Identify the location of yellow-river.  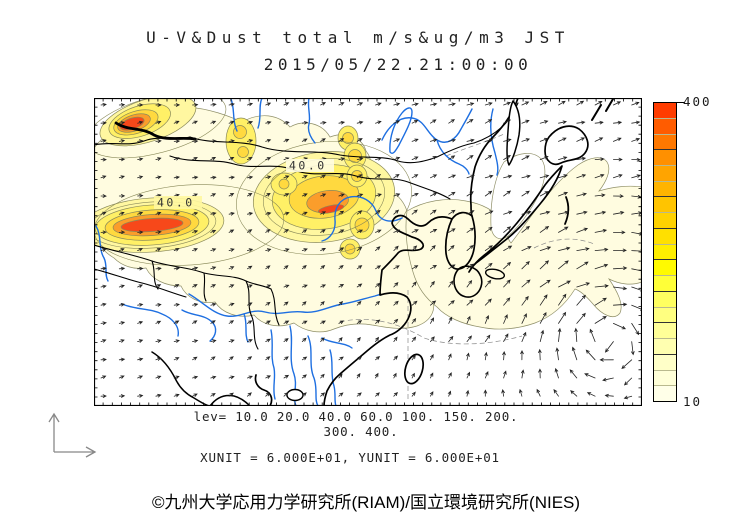
(362, 218).